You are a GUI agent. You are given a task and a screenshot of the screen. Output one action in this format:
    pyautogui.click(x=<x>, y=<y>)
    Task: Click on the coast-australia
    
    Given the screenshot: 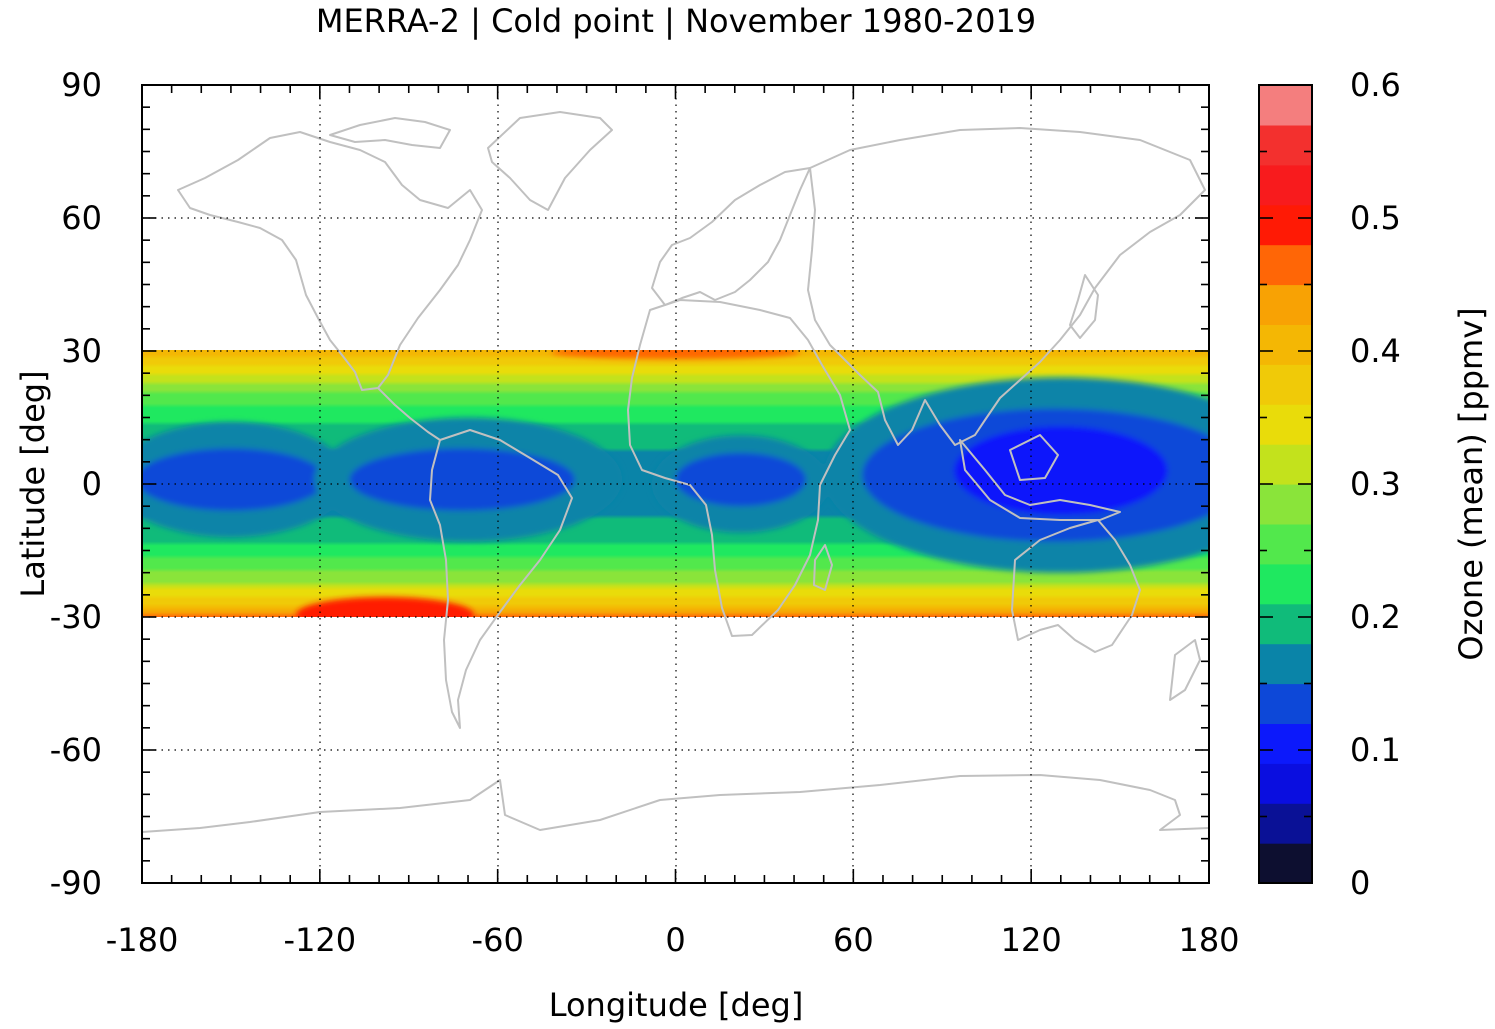 What is the action you would take?
    pyautogui.click(x=1076, y=586)
    